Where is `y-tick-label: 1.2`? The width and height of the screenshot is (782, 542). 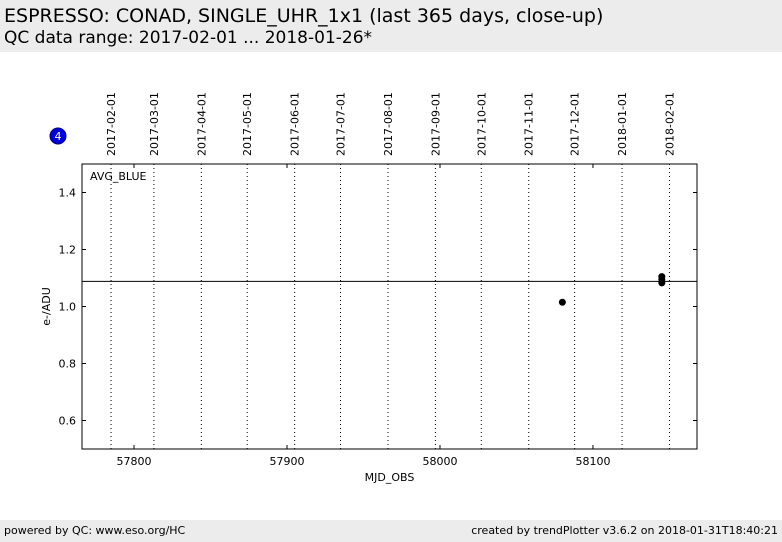 y-tick-label: 1.2 is located at coordinates (68, 250).